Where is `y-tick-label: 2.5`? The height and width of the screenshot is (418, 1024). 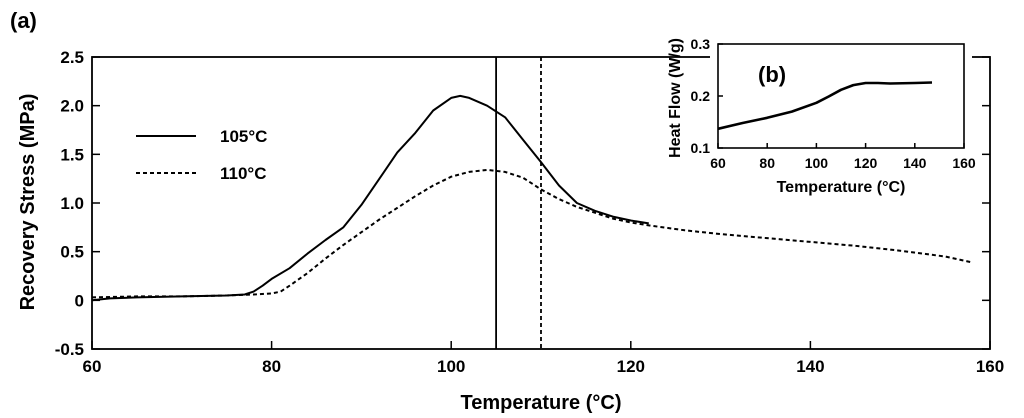
y-tick-label: 2.5 is located at coordinates (72, 57).